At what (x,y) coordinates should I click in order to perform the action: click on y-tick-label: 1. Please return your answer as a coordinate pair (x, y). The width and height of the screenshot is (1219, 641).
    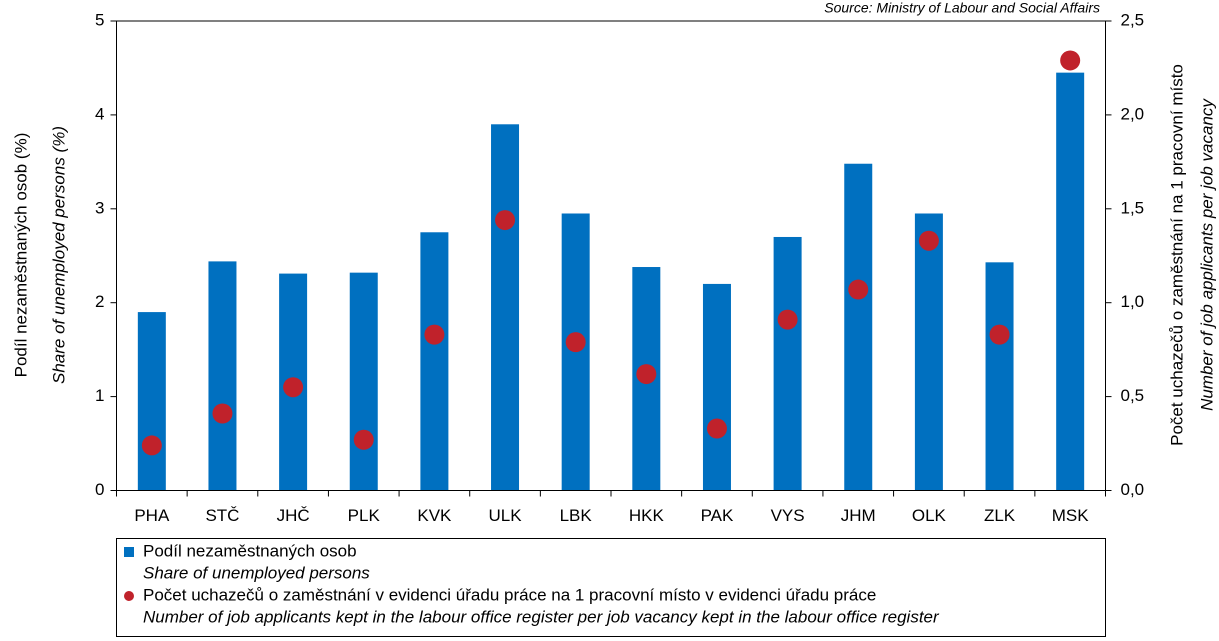
    Looking at the image, I should click on (99, 395).